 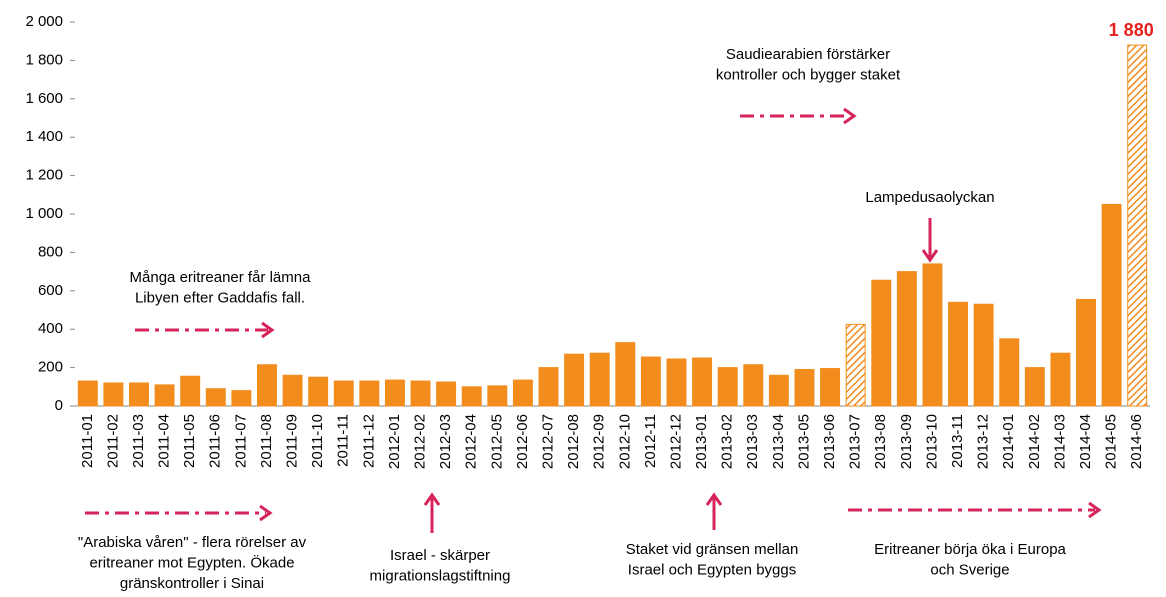 I want to click on x-tick-label: 2014-04, so click(x=1085, y=441).